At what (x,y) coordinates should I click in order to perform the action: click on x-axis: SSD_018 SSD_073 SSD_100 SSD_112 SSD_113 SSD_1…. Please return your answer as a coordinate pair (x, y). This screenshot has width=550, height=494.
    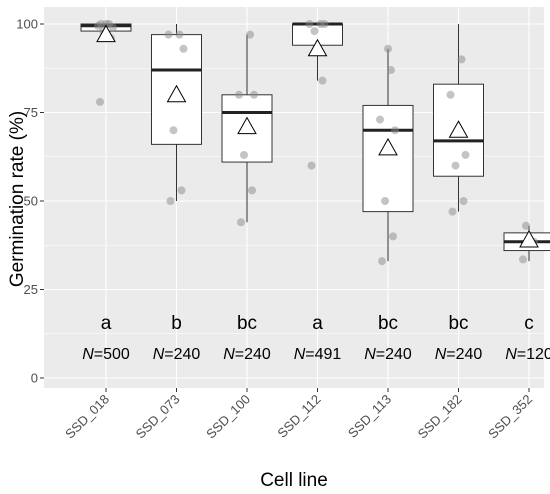
    Looking at the image, I should click on (298, 414).